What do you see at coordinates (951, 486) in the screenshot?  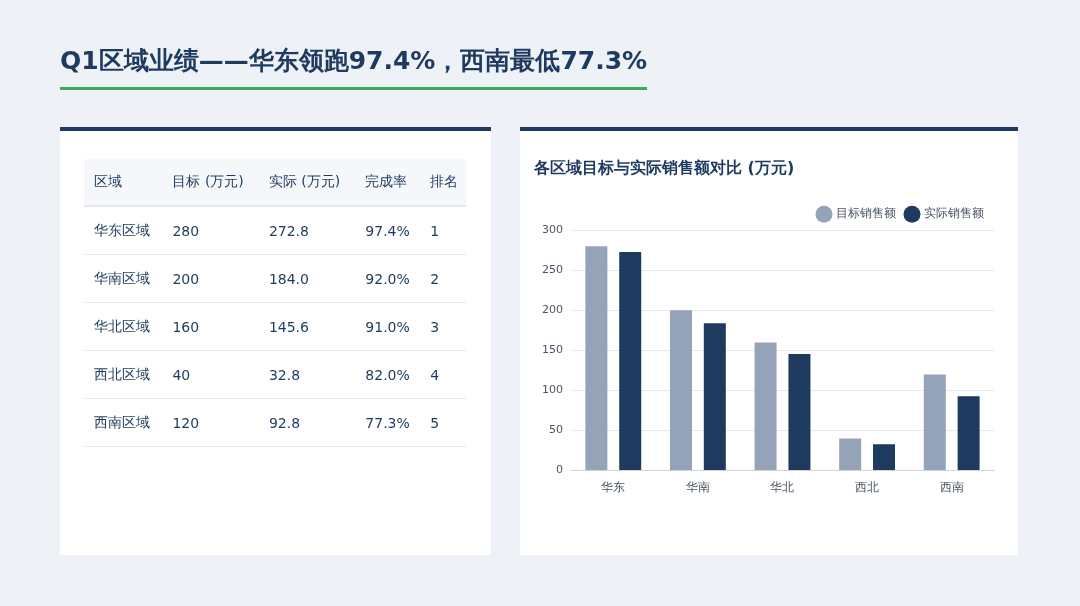 I see `x-tick-label: 西南` at bounding box center [951, 486].